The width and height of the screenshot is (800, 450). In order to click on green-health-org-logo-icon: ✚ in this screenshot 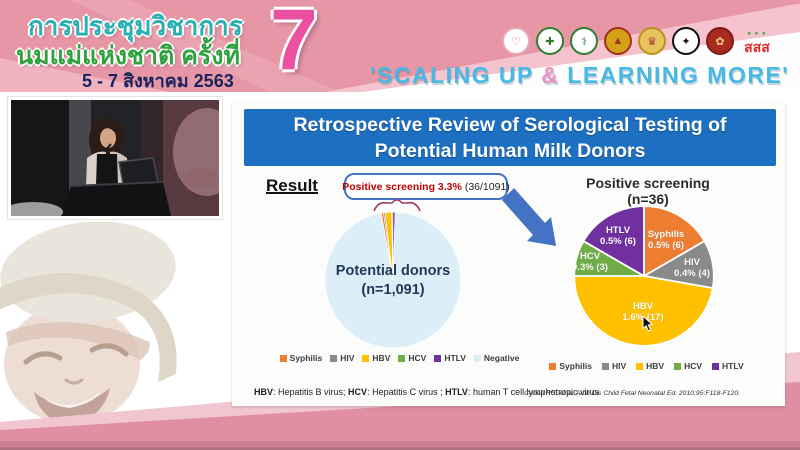, I will do `click(550, 41)`.